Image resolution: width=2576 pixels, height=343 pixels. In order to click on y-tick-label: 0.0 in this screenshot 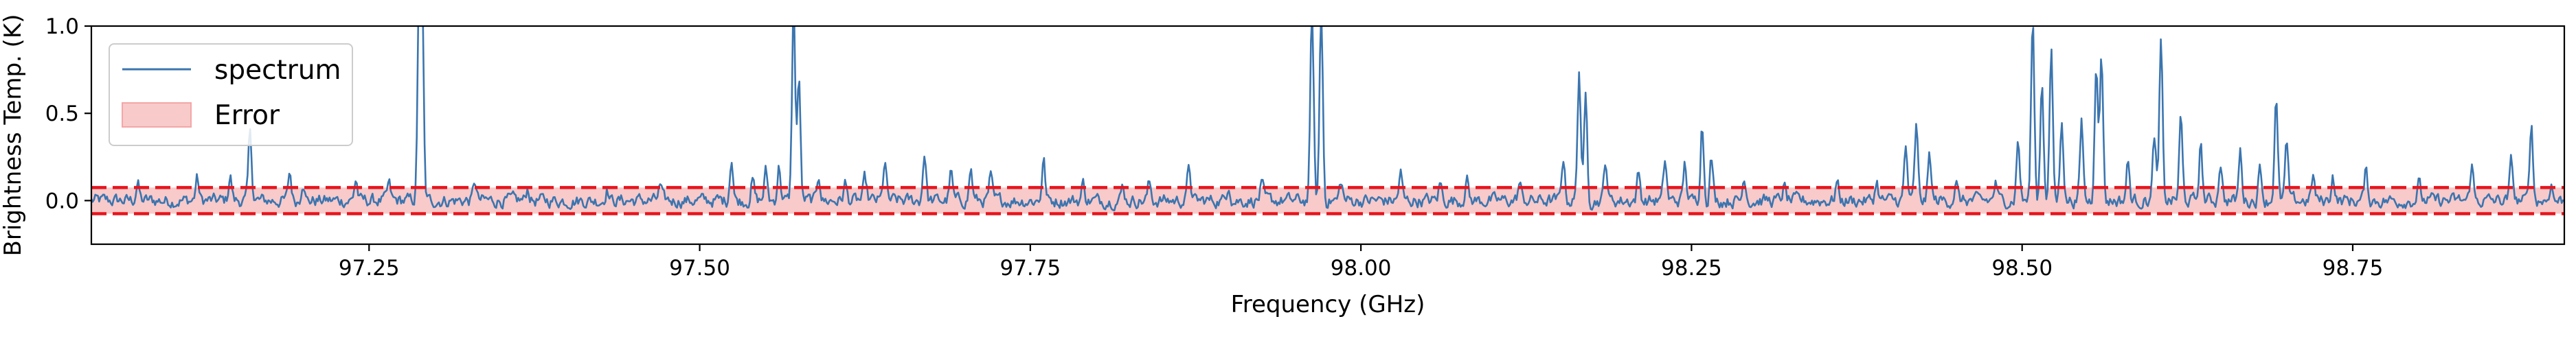, I will do `click(62, 201)`.